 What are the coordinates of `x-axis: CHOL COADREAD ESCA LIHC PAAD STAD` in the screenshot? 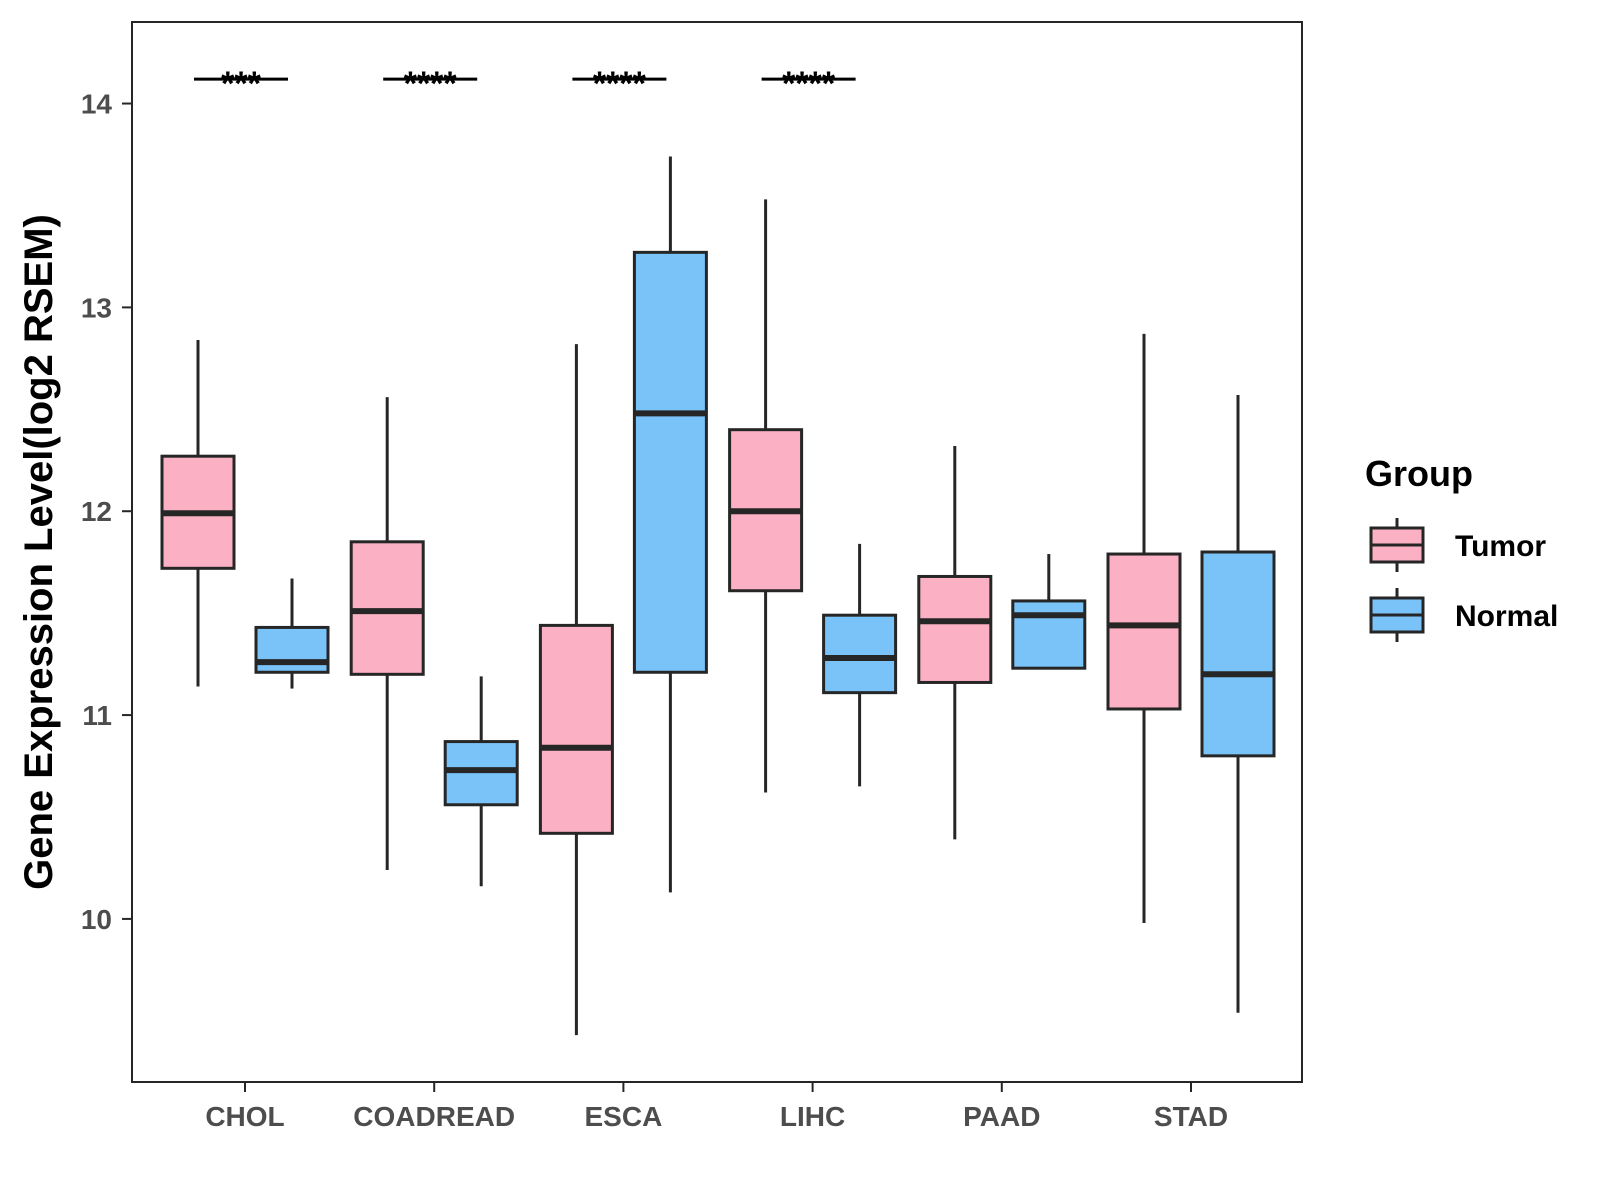 It's located at (716, 1107).